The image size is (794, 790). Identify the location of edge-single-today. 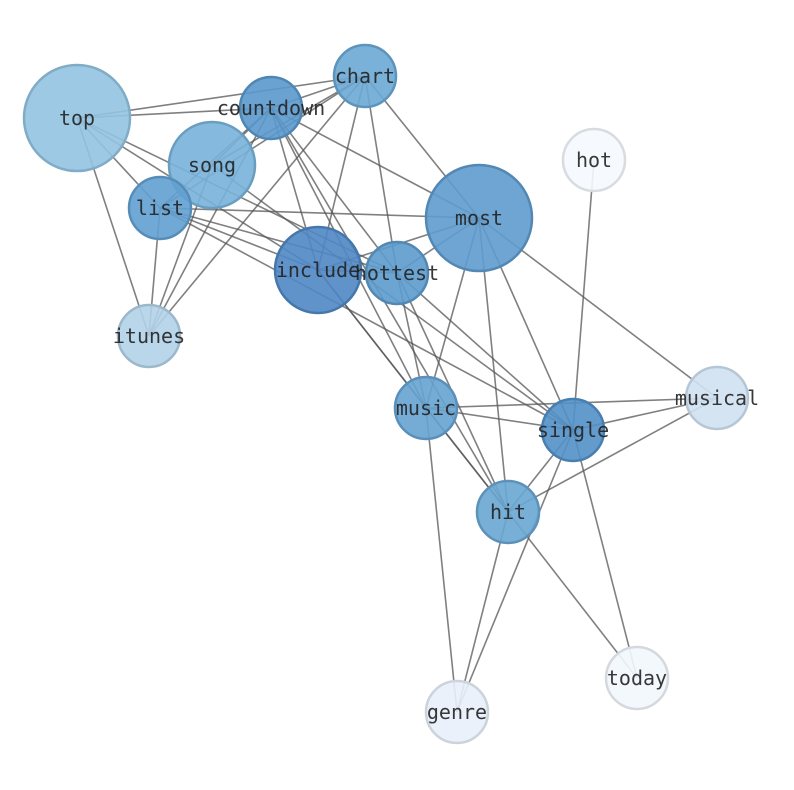
(605, 554).